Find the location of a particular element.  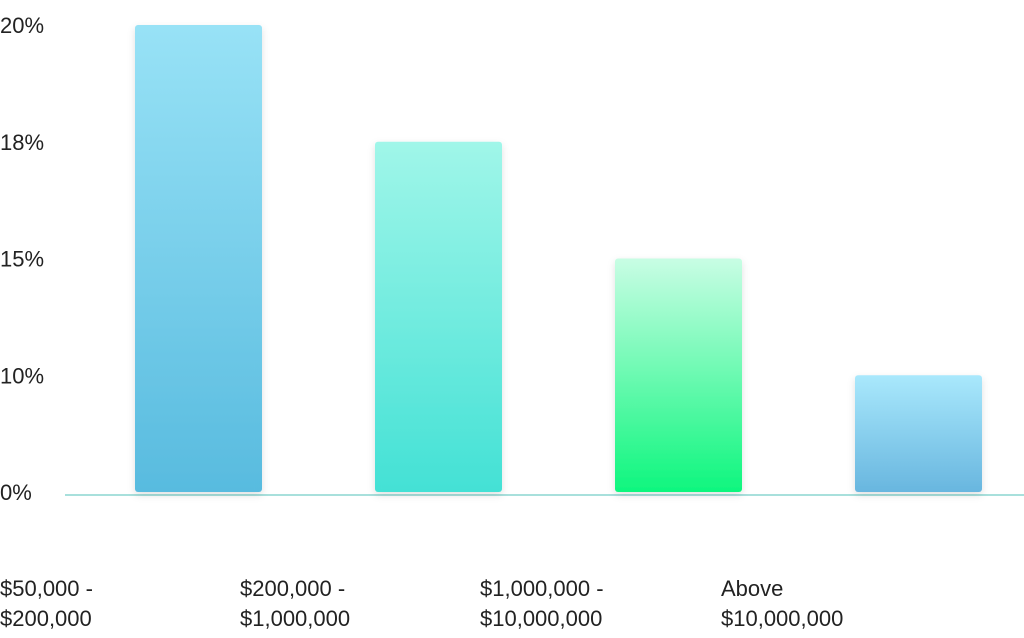

y-tick-label: 0% is located at coordinates (16, 492).